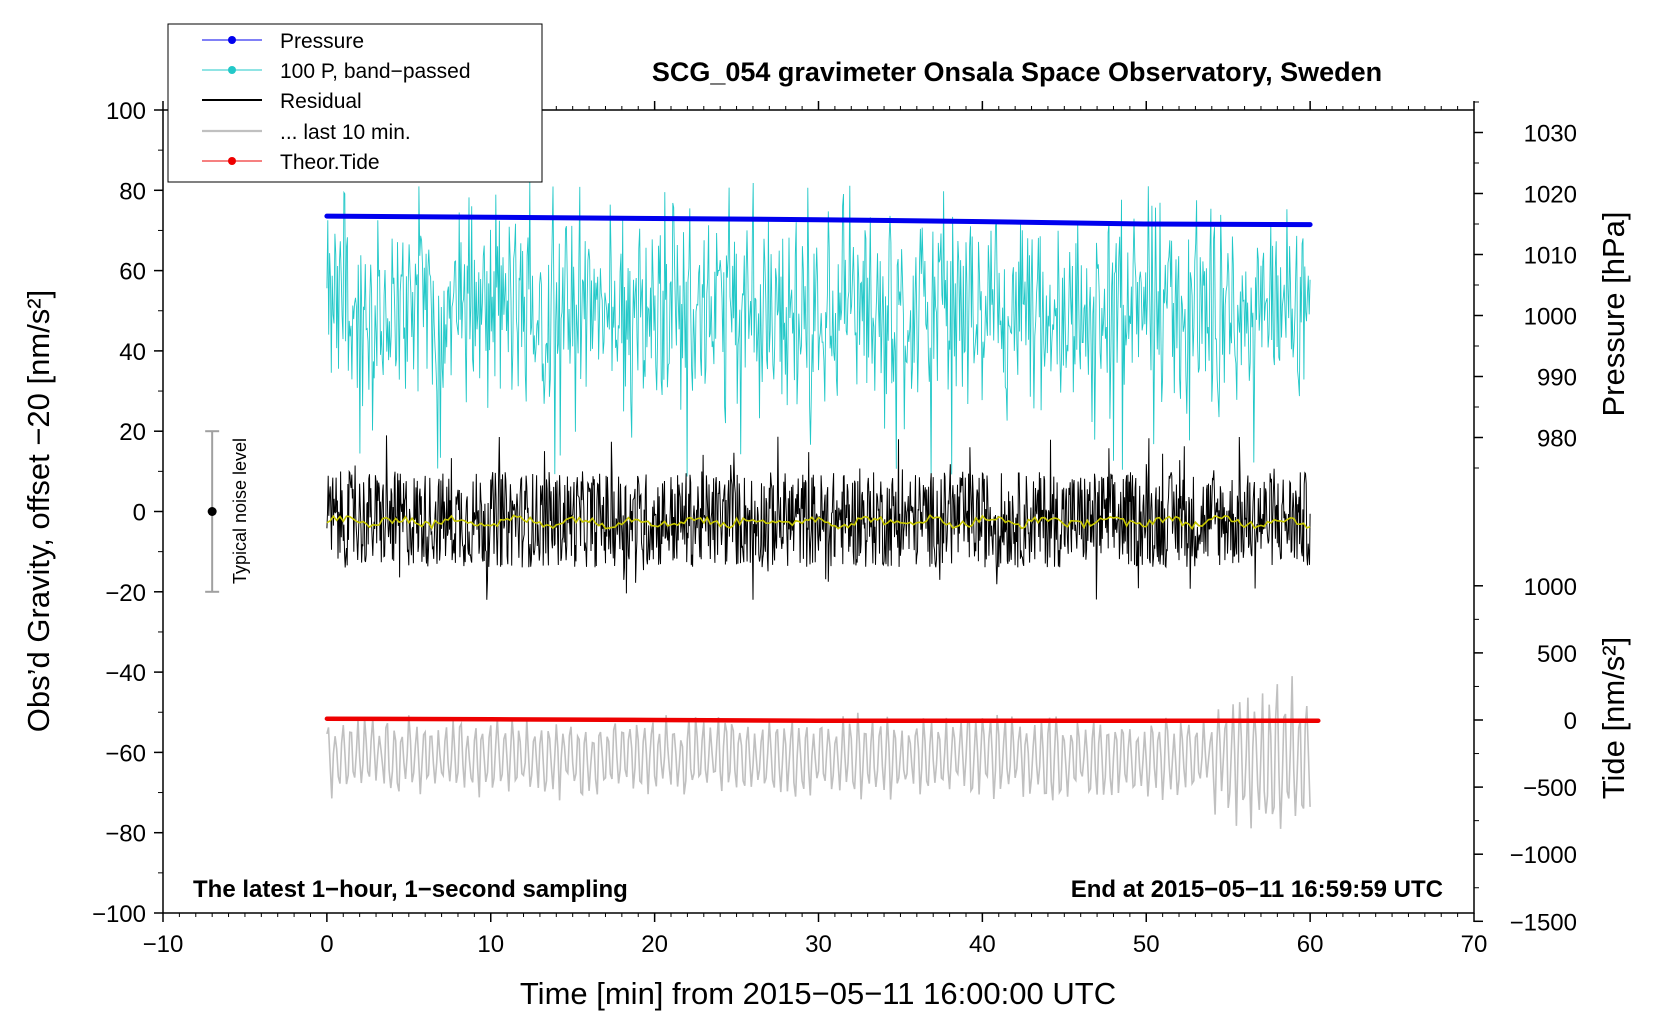  Describe the element at coordinates (1310, 944) in the screenshot. I see `x-tick-label: 60` at that location.